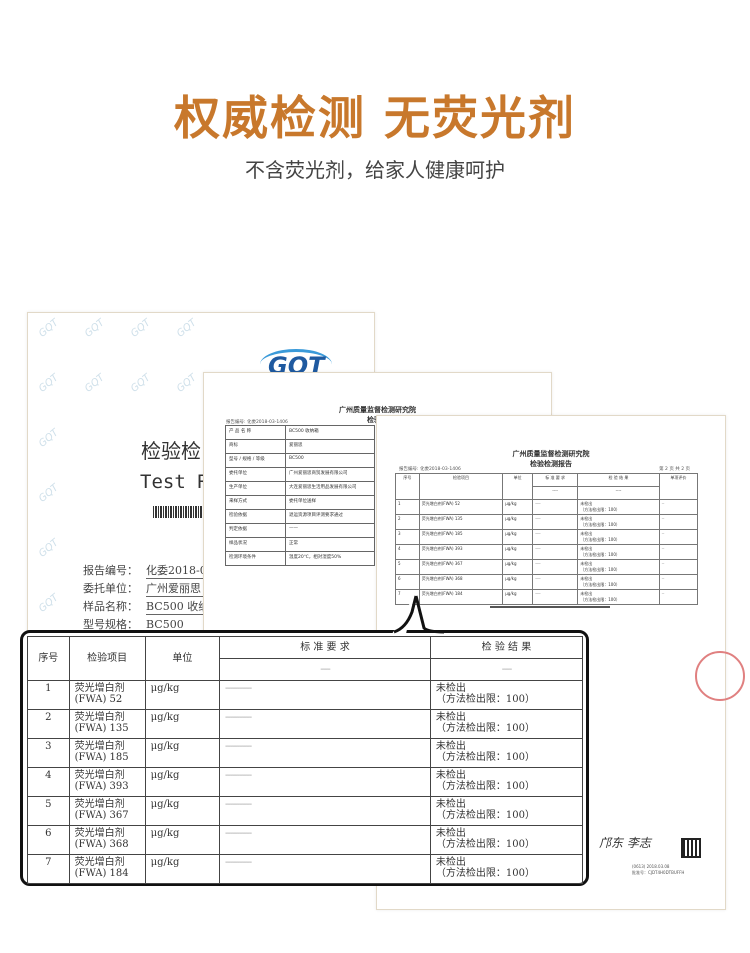  I want to click on info-row: 样品状况 正常, so click(300, 544).